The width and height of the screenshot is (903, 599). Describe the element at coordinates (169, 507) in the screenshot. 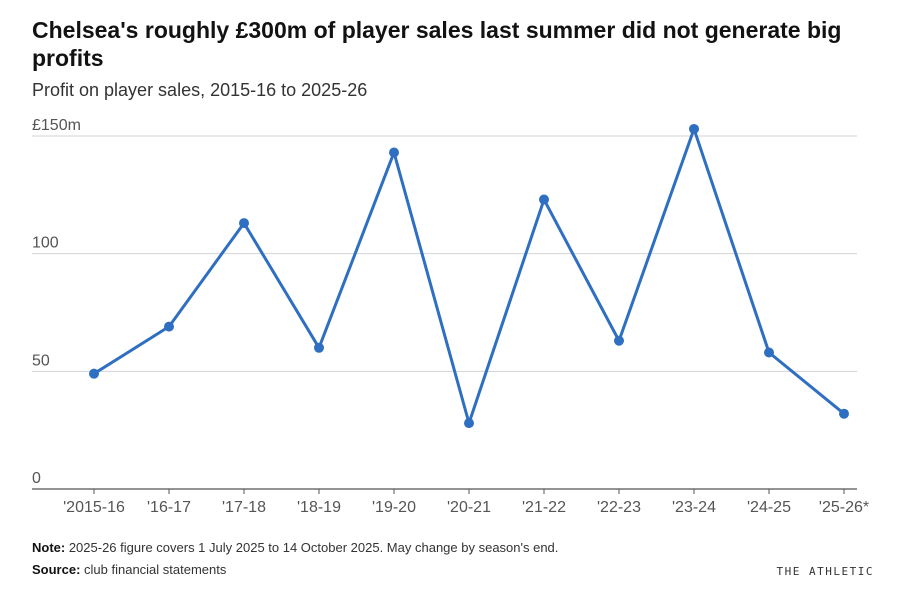

I see `x-tick-label-1: '16-17` at that location.